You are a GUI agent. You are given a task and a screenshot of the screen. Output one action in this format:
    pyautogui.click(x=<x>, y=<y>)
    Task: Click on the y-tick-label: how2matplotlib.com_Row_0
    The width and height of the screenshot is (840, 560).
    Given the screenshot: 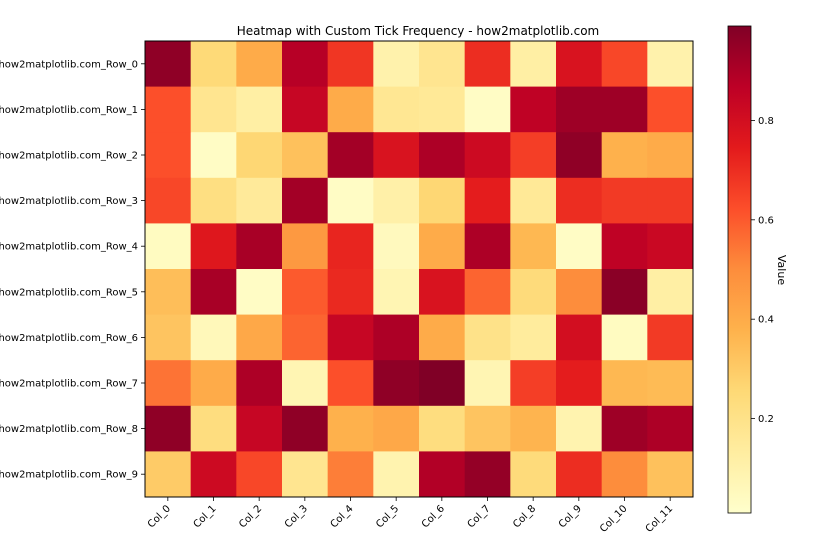 What is the action you would take?
    pyautogui.click(x=69, y=64)
    